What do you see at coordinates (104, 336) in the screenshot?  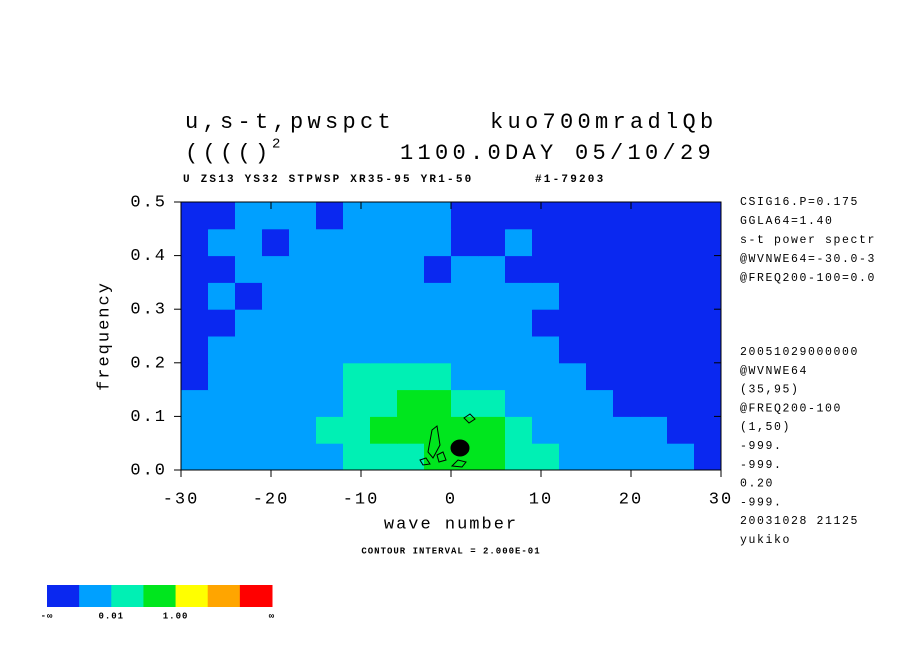 I see `y-axis-label: frequency` at bounding box center [104, 336].